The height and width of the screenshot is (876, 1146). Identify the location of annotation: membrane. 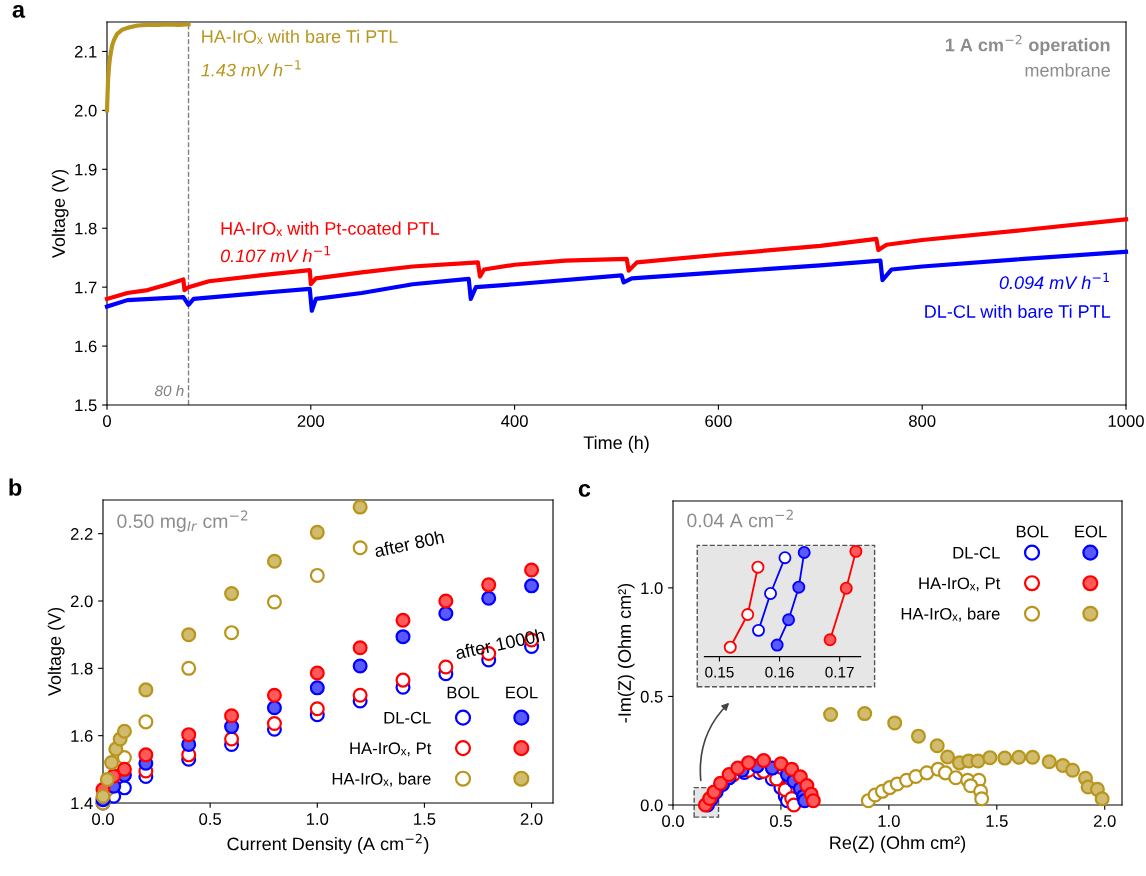
(1067, 70).